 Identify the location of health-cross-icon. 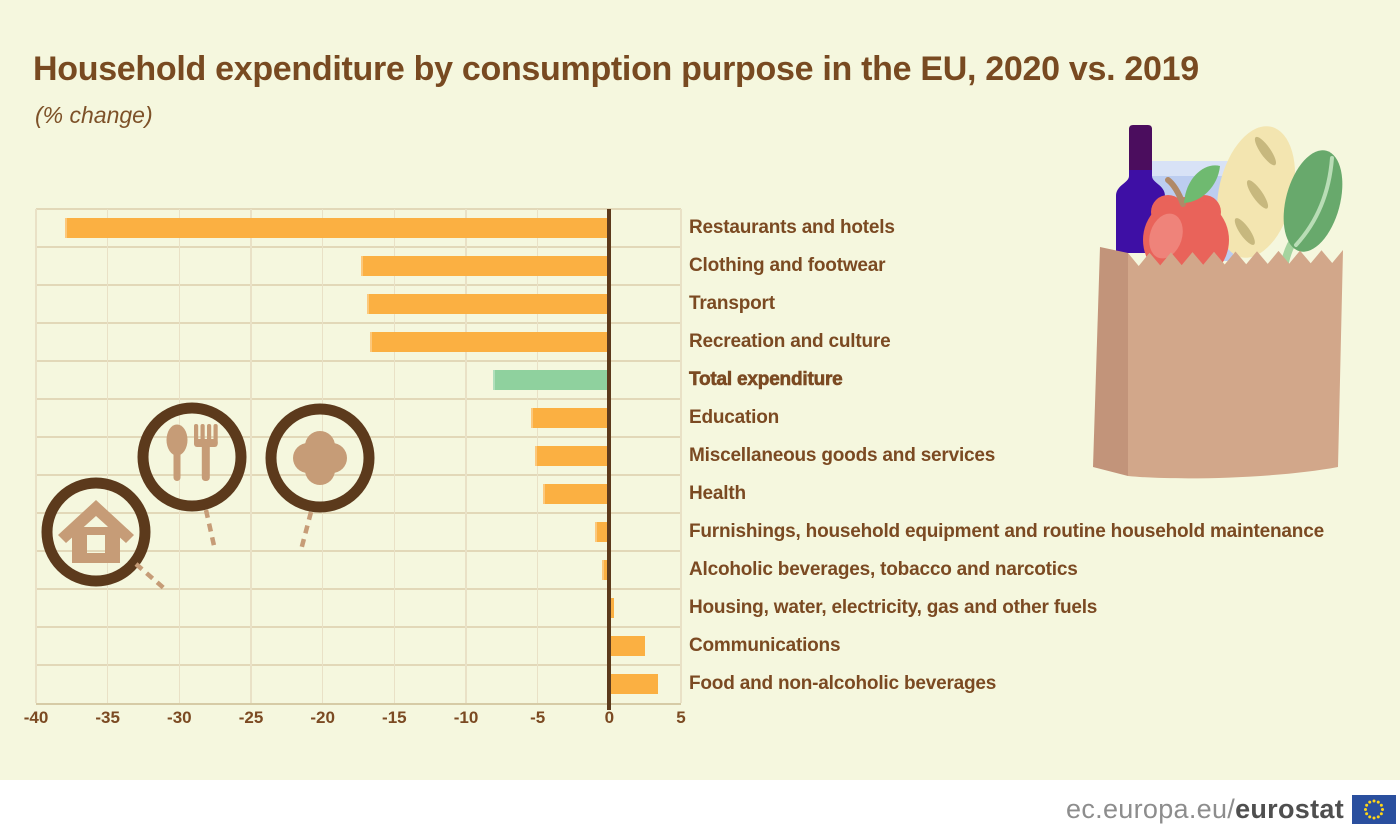
(320, 458).